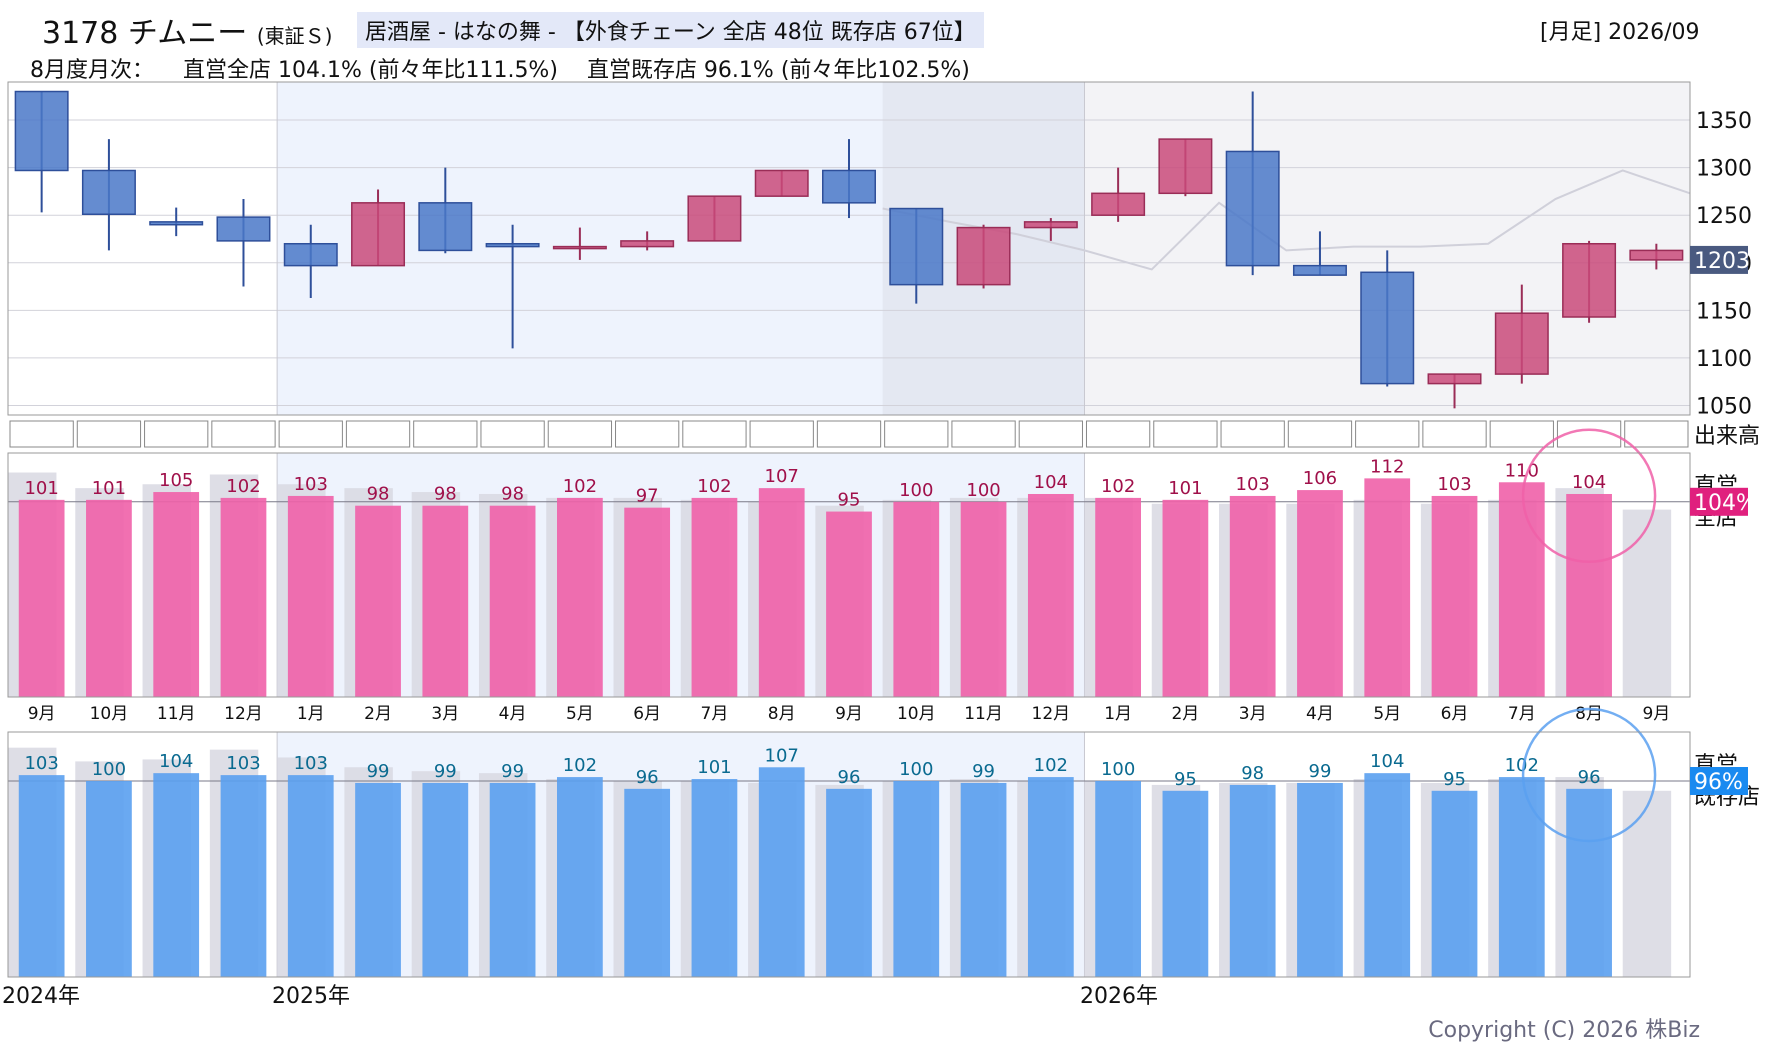 Image resolution: width=1780 pixels, height=1054 pixels. Describe the element at coordinates (1185, 714) in the screenshot. I see `month-tick-label: 2月` at that location.